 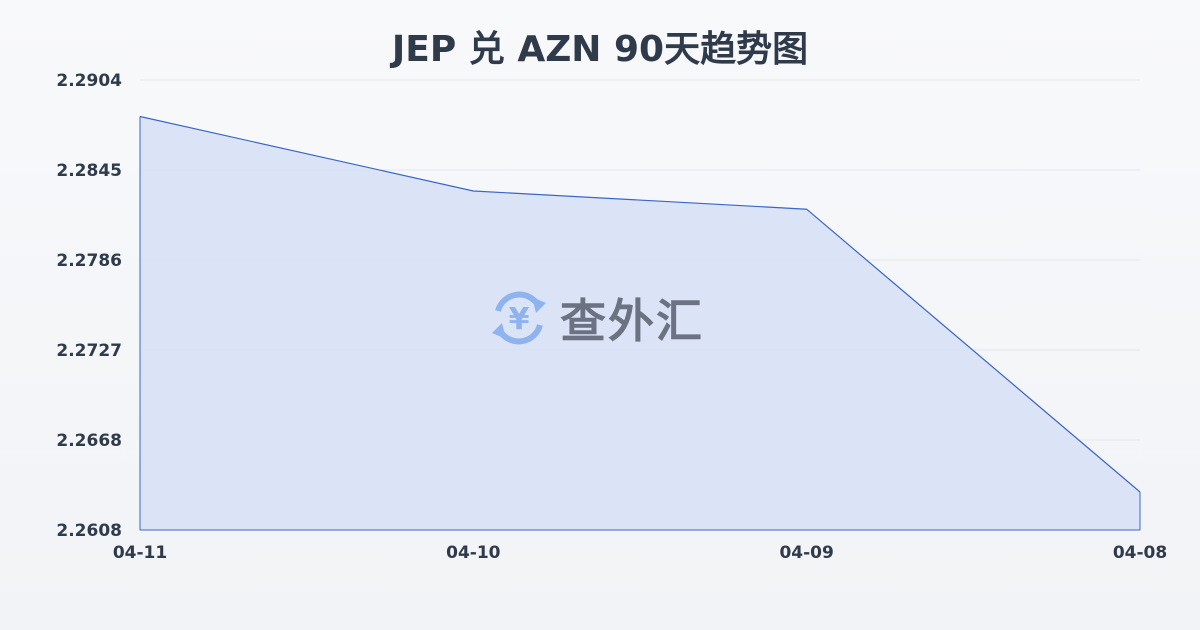 I want to click on y-tick-label: 2.2727, so click(x=89, y=351).